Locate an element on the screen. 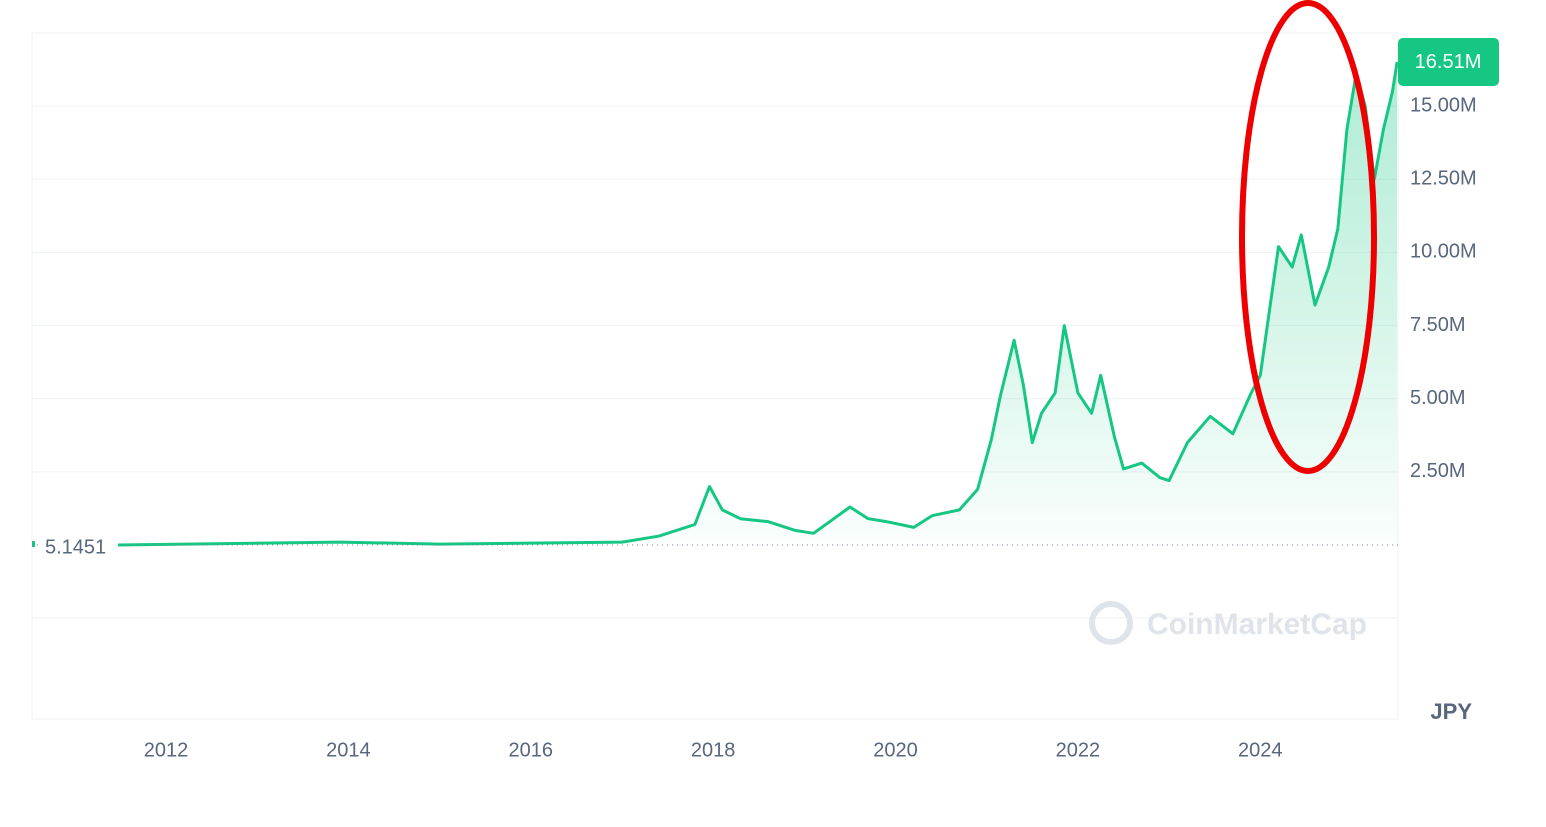 Image resolution: width=1546 pixels, height=827 pixels. x-tick-label: 2024 is located at coordinates (1260, 750).